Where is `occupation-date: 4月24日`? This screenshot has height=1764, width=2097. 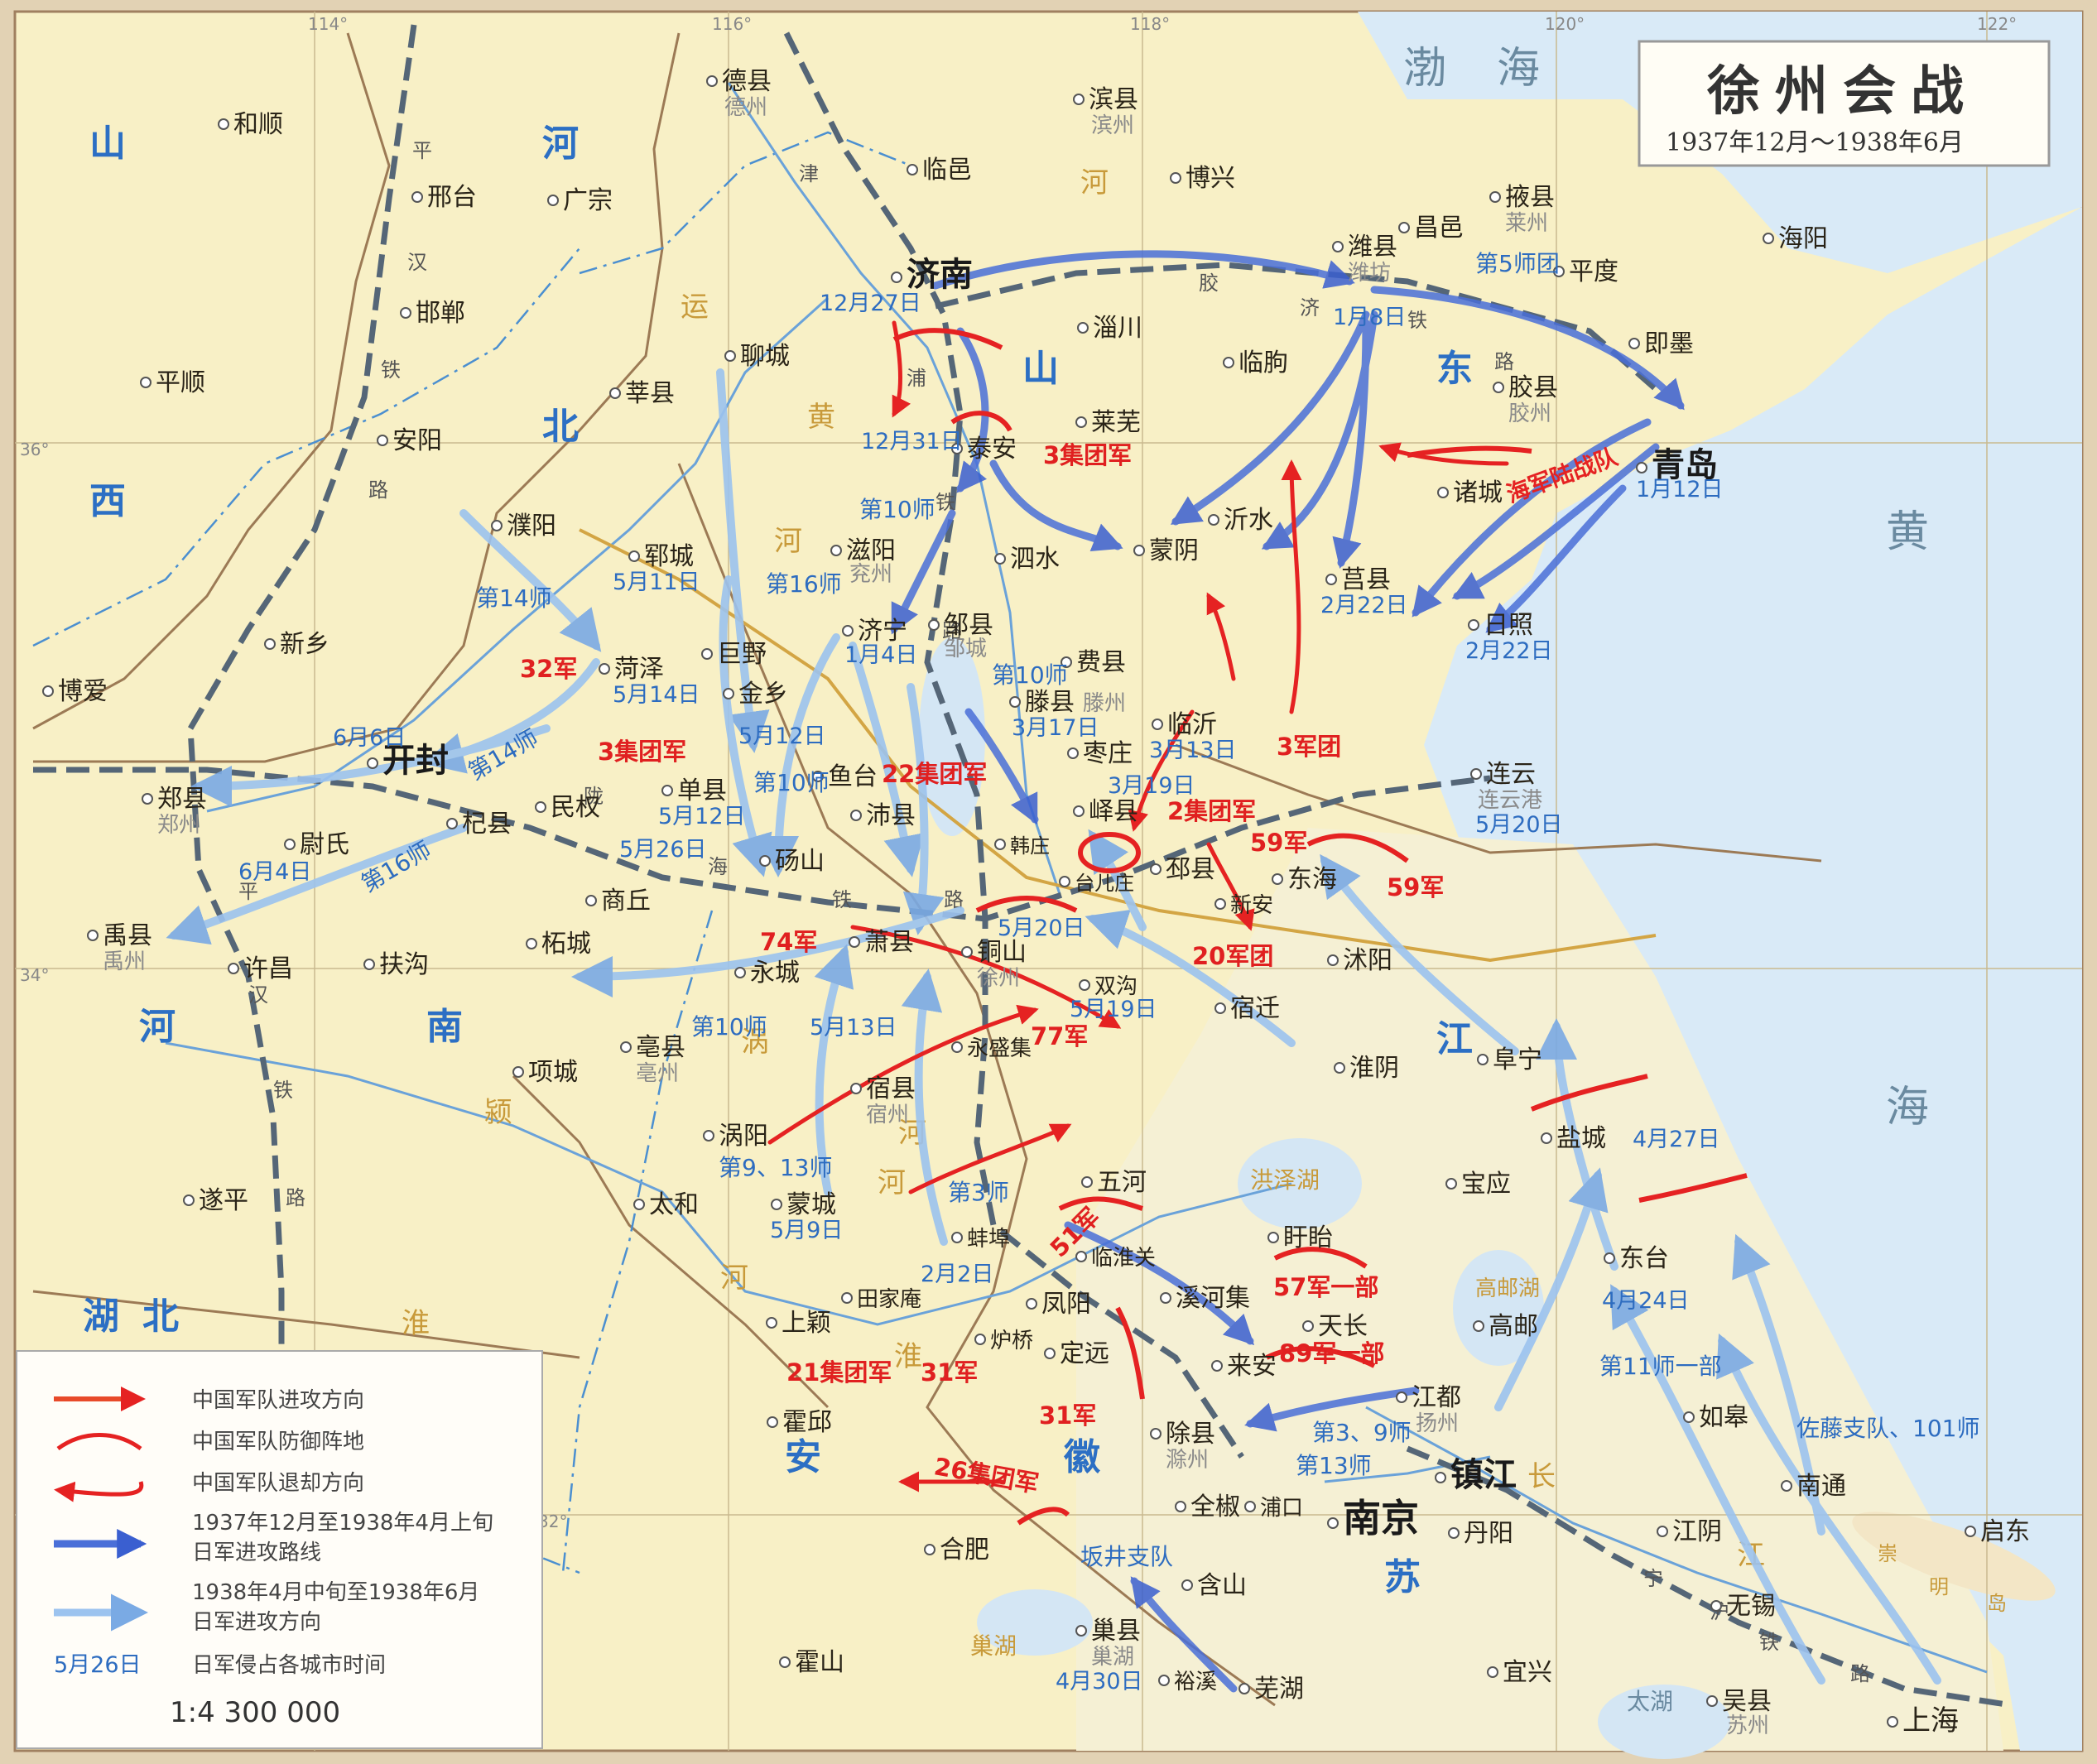 occupation-date: 4月24日 is located at coordinates (1646, 1301).